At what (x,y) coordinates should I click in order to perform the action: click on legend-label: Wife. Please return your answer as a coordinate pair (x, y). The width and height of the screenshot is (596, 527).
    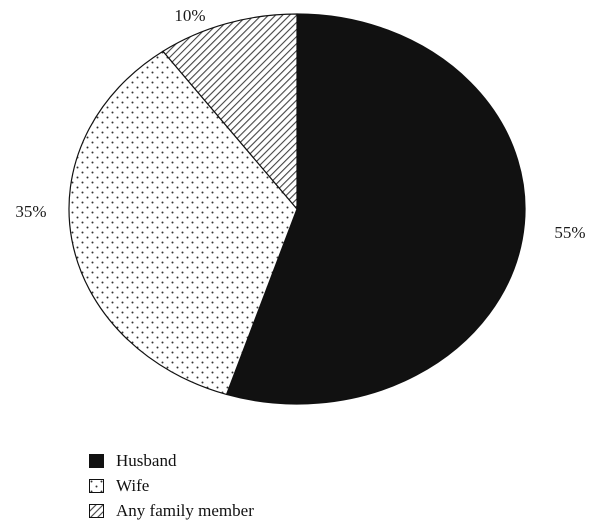
    Looking at the image, I should click on (133, 485).